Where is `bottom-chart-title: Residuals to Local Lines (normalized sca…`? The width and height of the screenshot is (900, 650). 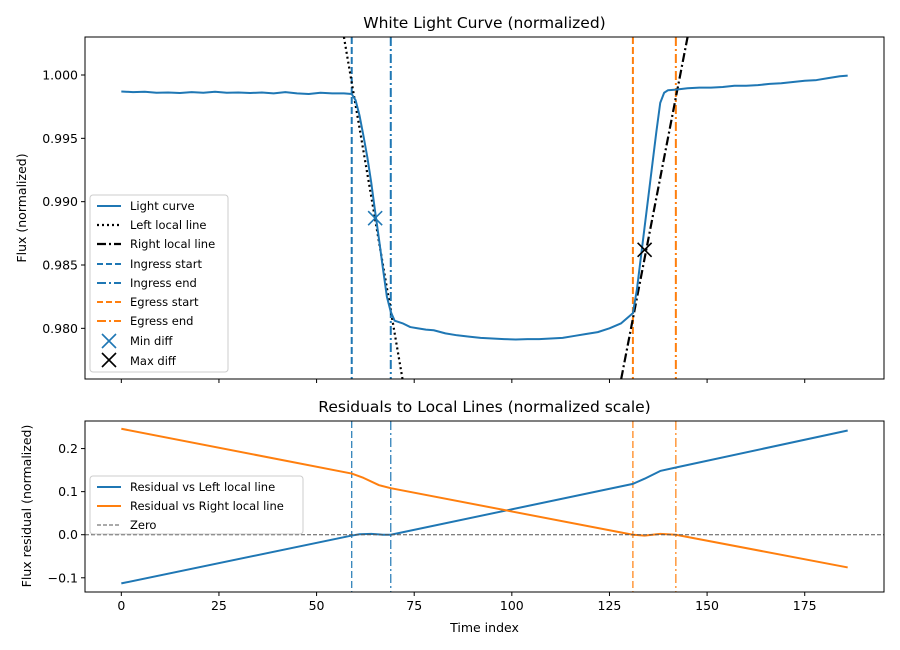 bottom-chart-title: Residuals to Local Lines (normalized sca… is located at coordinates (484, 407).